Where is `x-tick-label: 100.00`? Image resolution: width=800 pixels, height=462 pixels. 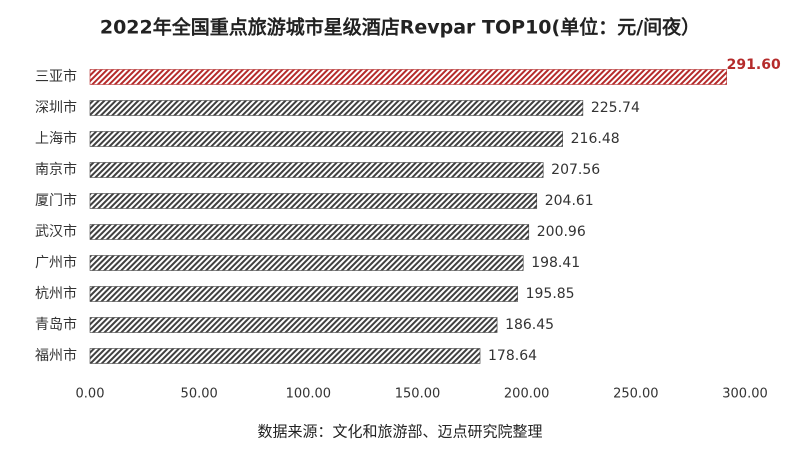
x-tick-label: 100.00 is located at coordinates (309, 394).